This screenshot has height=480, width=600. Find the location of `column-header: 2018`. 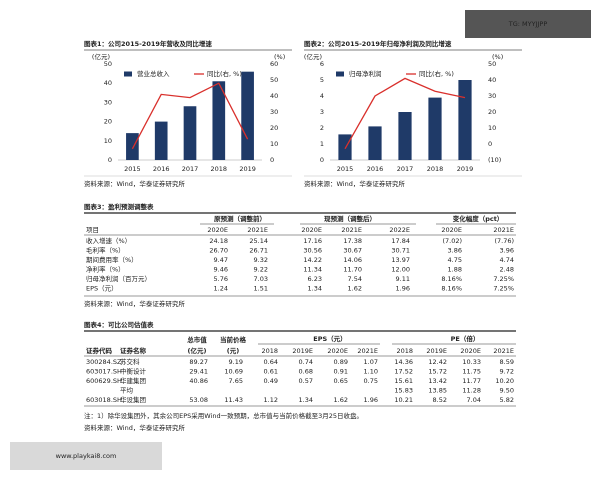

column-header: 2018 is located at coordinates (269, 351).